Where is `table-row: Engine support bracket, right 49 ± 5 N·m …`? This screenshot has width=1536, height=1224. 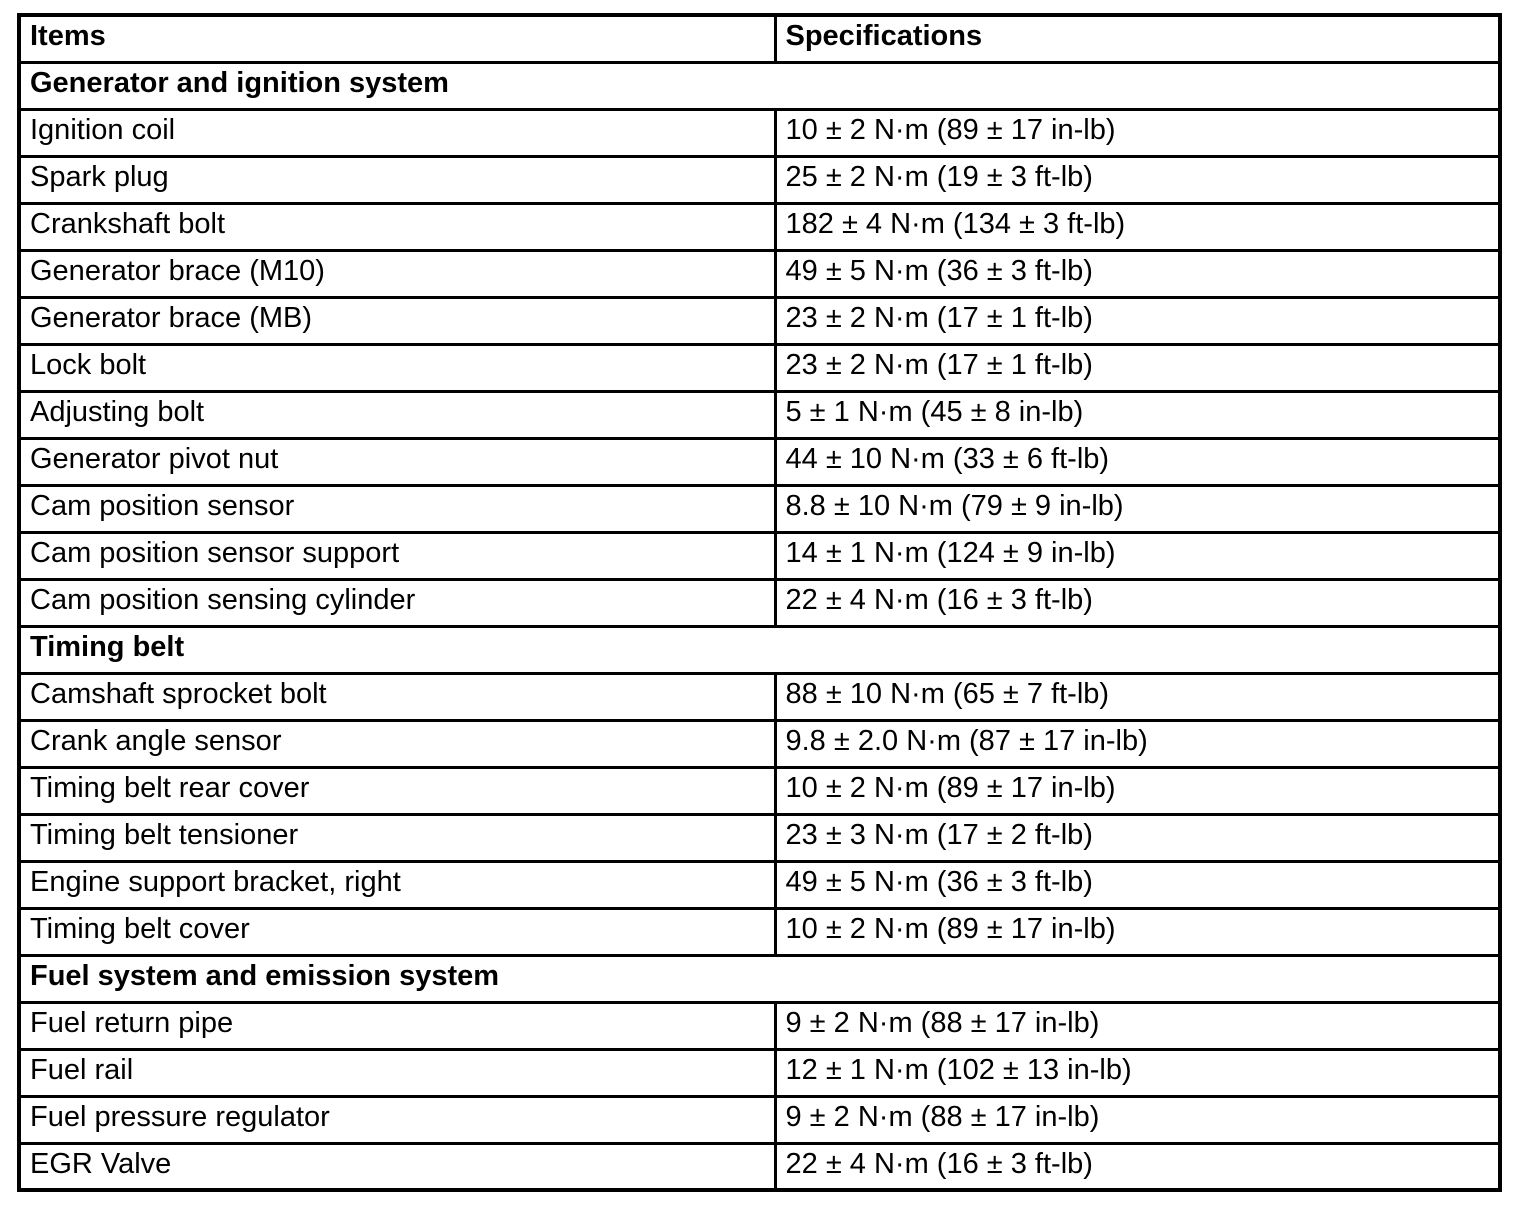
table-row: Engine support bracket, right 49 ± 5 N·m … is located at coordinates (759, 884).